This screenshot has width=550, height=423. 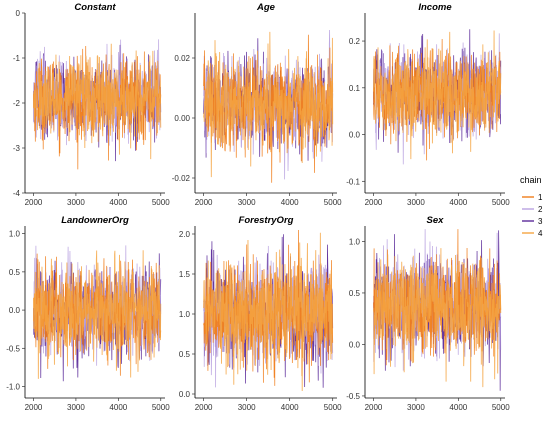 I want to click on legend: chain 1 2 3 4, so click(x=531, y=206).